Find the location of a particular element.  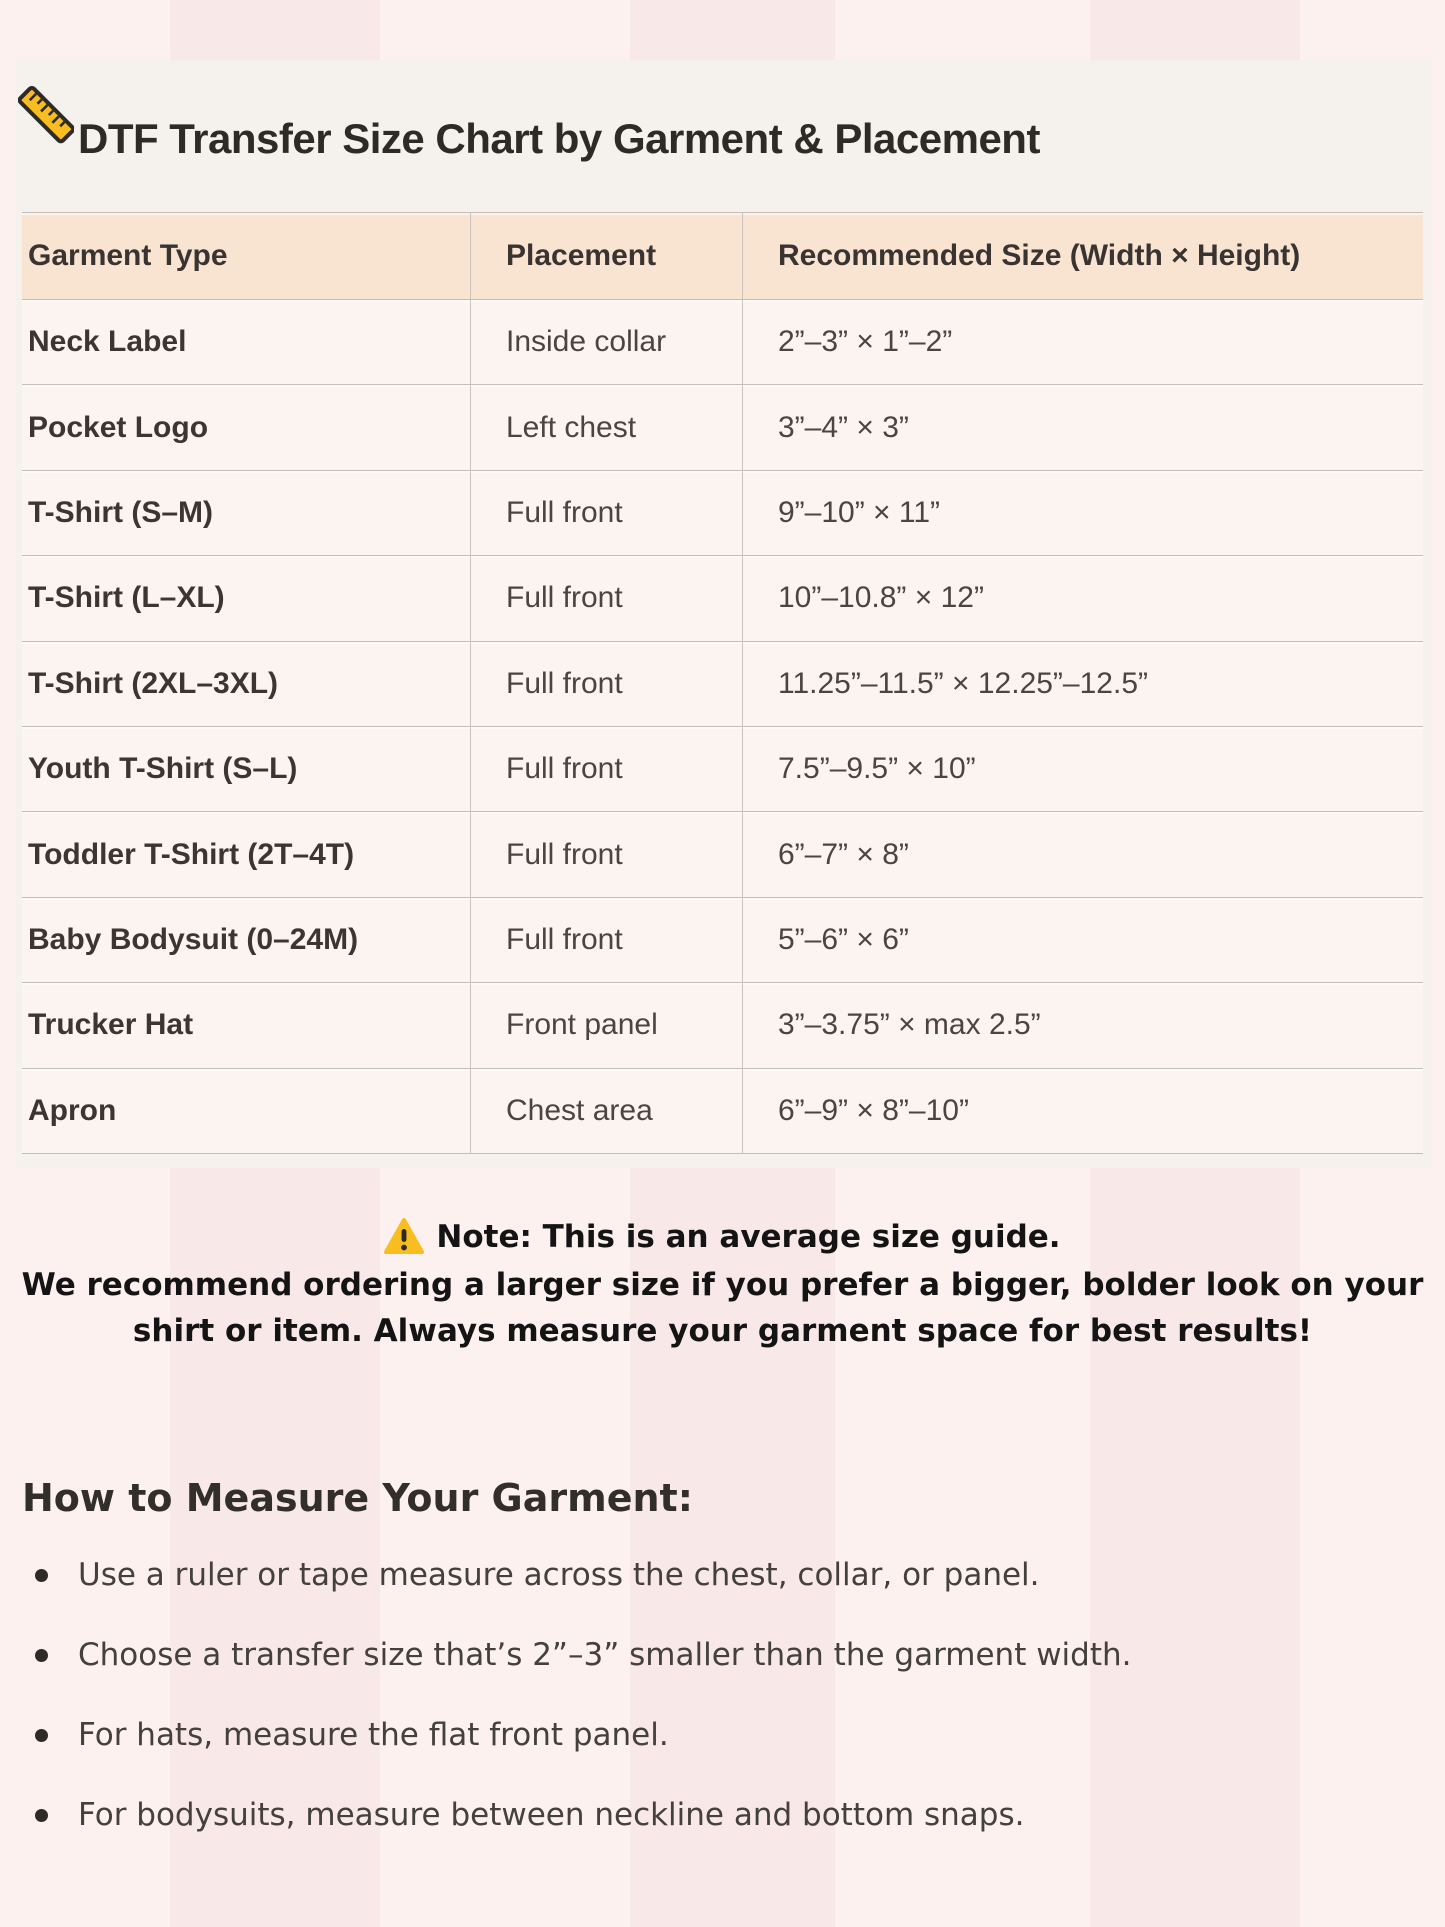

size-cell: 5”–6” × 6” is located at coordinates (1082, 939).